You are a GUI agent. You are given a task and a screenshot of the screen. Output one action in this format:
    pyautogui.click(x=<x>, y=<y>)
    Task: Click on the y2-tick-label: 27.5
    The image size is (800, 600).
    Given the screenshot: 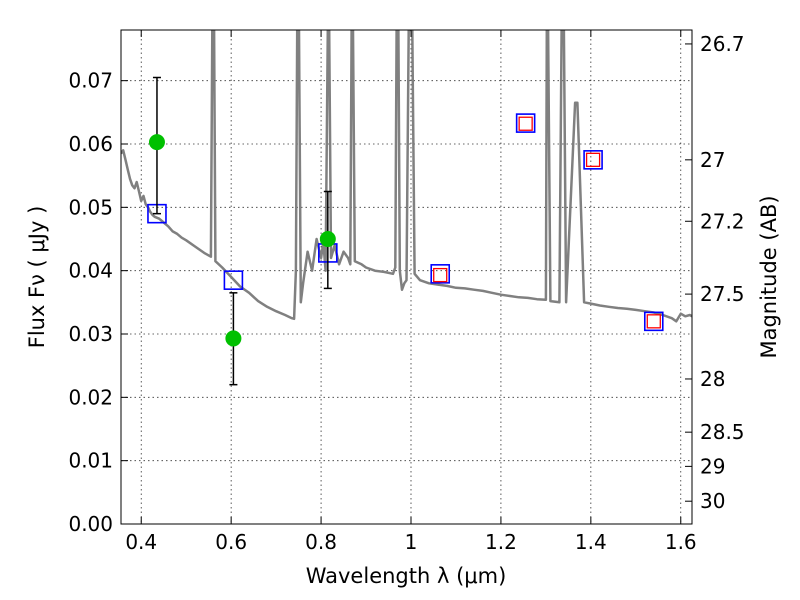 What is the action you would take?
    pyautogui.click(x=722, y=294)
    